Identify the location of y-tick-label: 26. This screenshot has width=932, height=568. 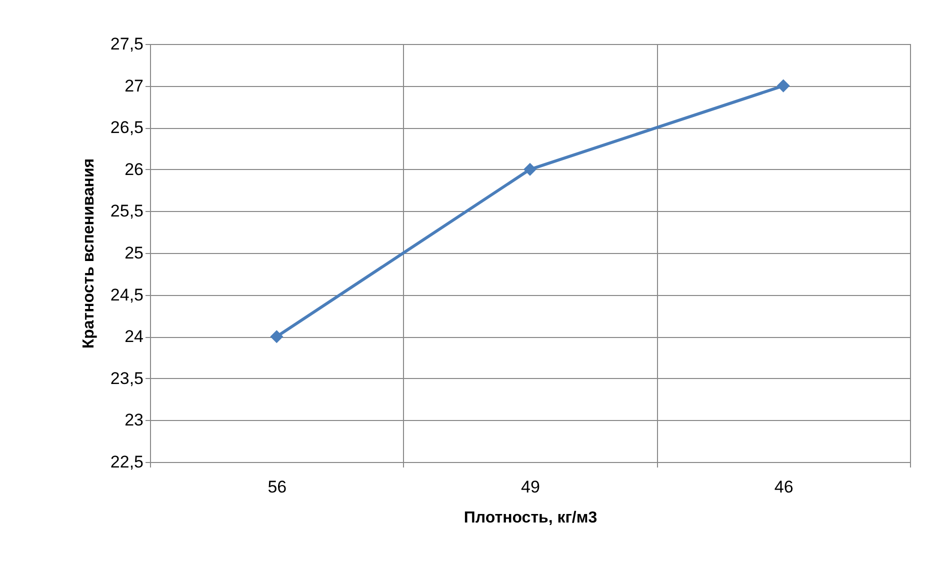
(134, 169).